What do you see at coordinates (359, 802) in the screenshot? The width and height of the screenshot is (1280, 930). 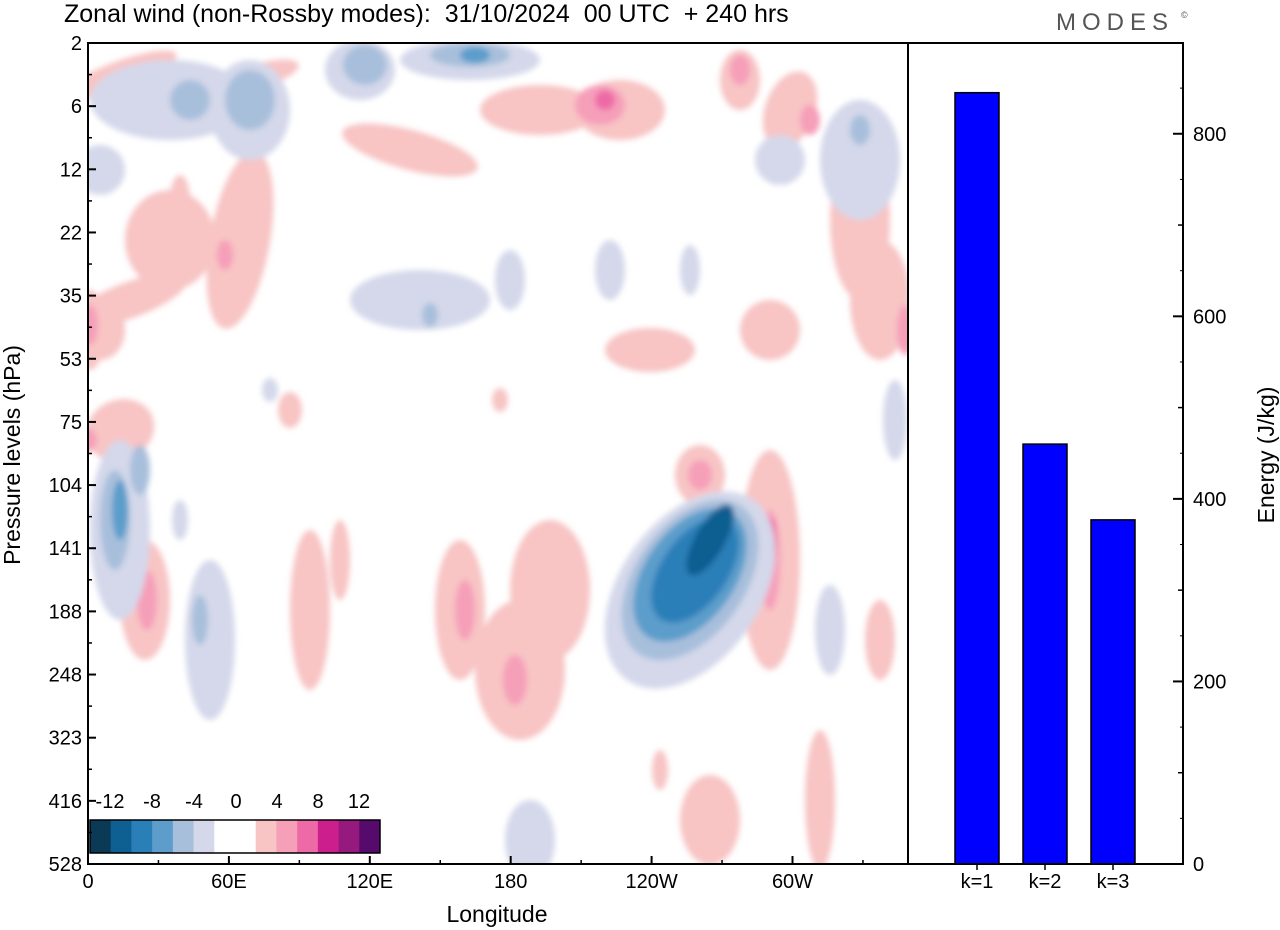 I see `colorbar-label: 12` at bounding box center [359, 802].